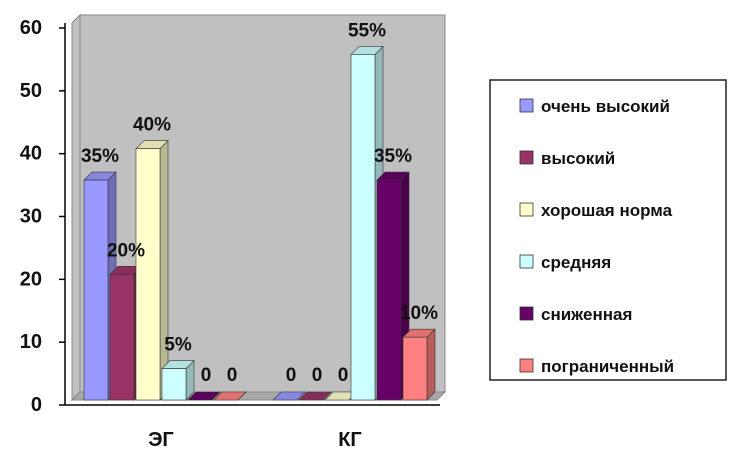 The image size is (737, 457). I want to click on legend-label: средняя, so click(576, 262).